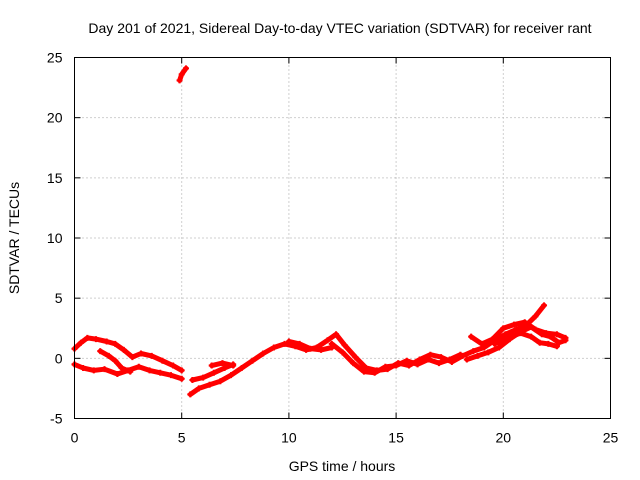 This screenshot has width=640, height=480. Describe the element at coordinates (611, 438) in the screenshot. I see `x-tick-label: 25` at that location.